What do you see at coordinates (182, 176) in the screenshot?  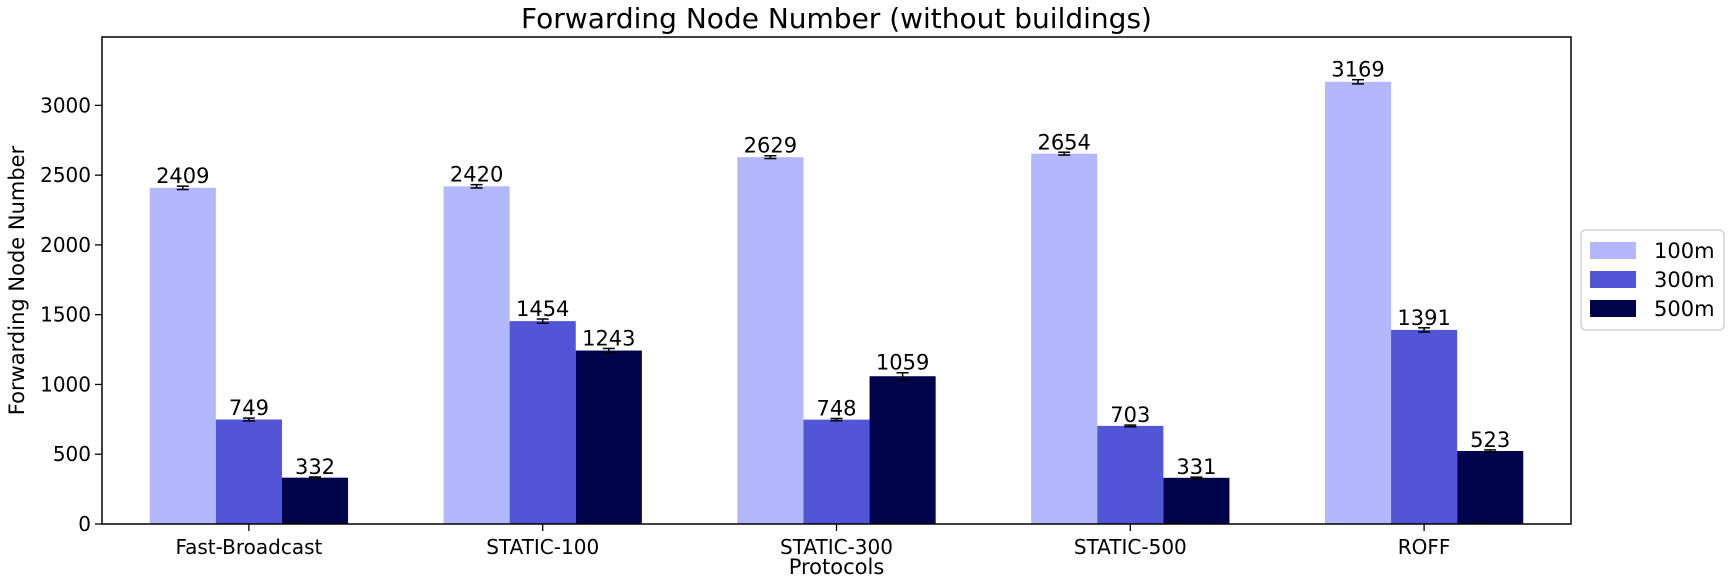 I see `data-label: 2409` at bounding box center [182, 176].